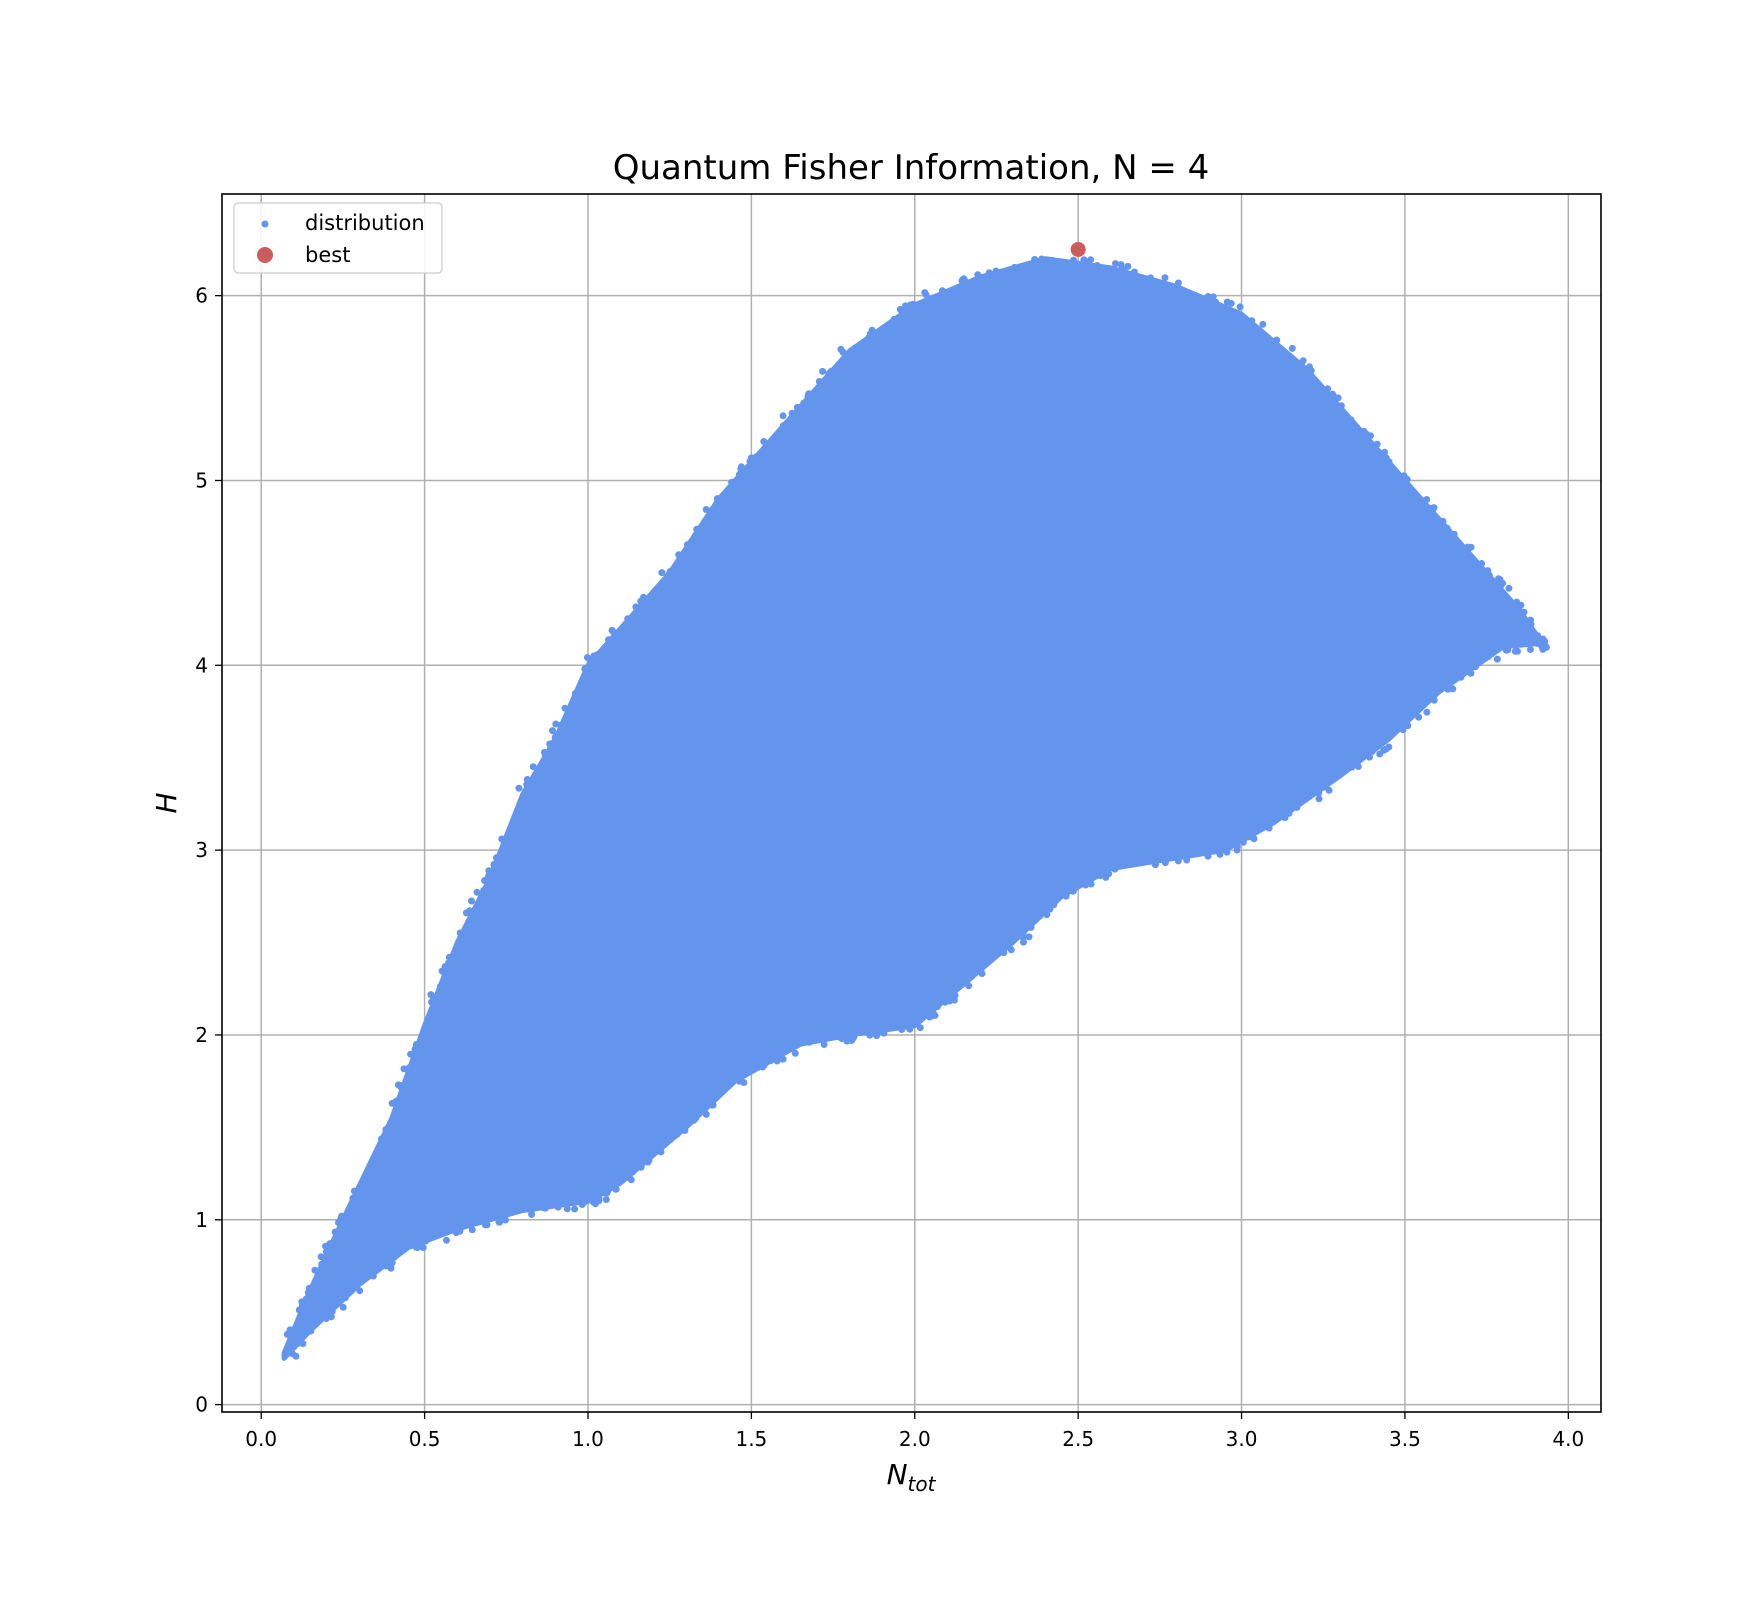  I want to click on x-tick-label: 2.0, so click(915, 1439).